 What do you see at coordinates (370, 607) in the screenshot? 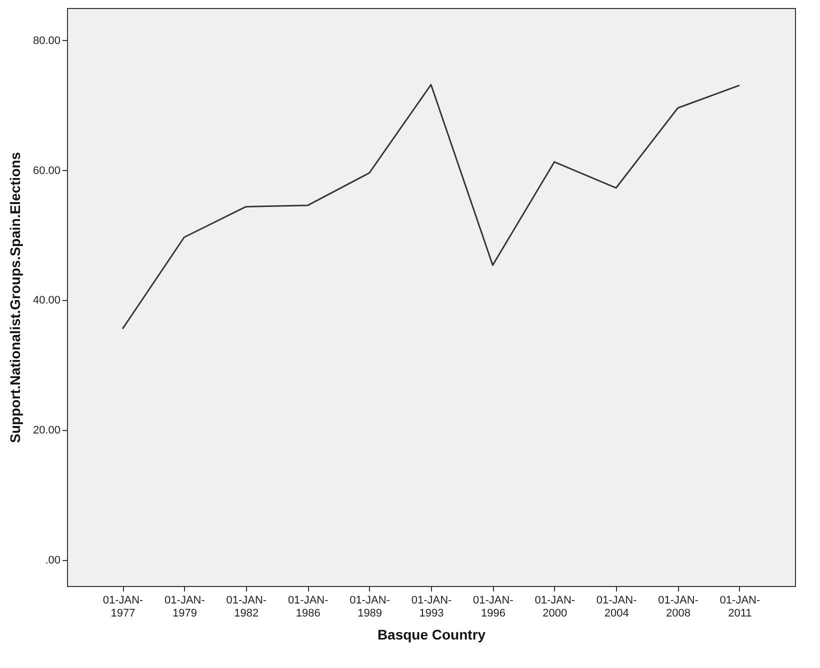
I see `x-tick-label: 01-JAN-1989` at bounding box center [370, 607].